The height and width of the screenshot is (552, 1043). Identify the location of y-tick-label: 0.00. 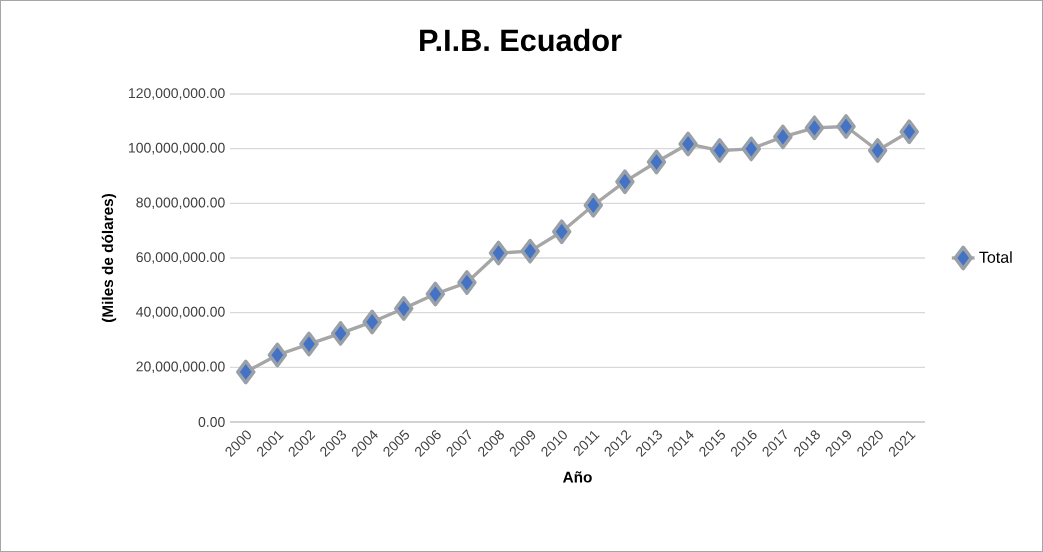
(211, 422).